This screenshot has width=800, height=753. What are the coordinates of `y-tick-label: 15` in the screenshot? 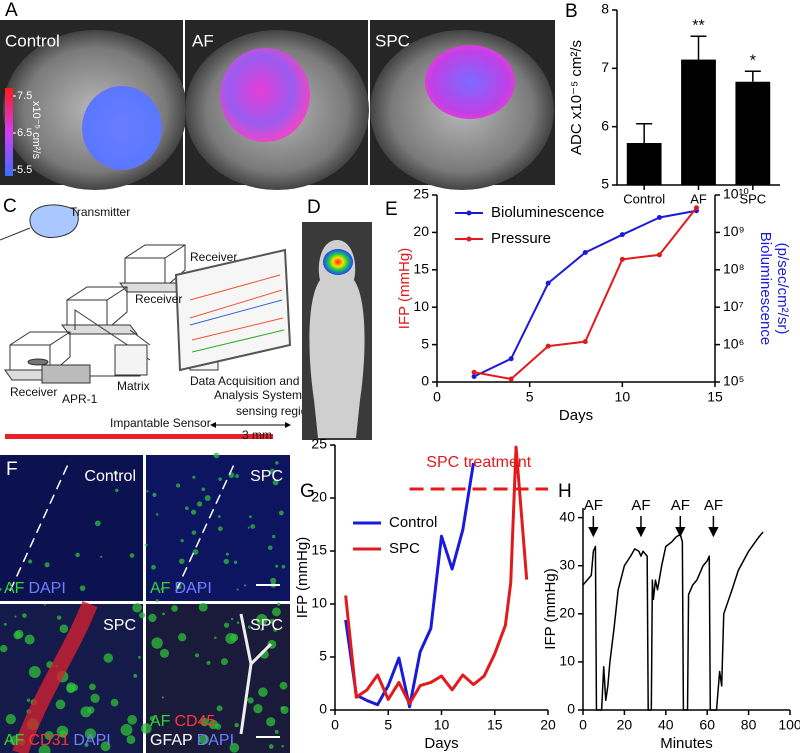 It's located at (319, 550).